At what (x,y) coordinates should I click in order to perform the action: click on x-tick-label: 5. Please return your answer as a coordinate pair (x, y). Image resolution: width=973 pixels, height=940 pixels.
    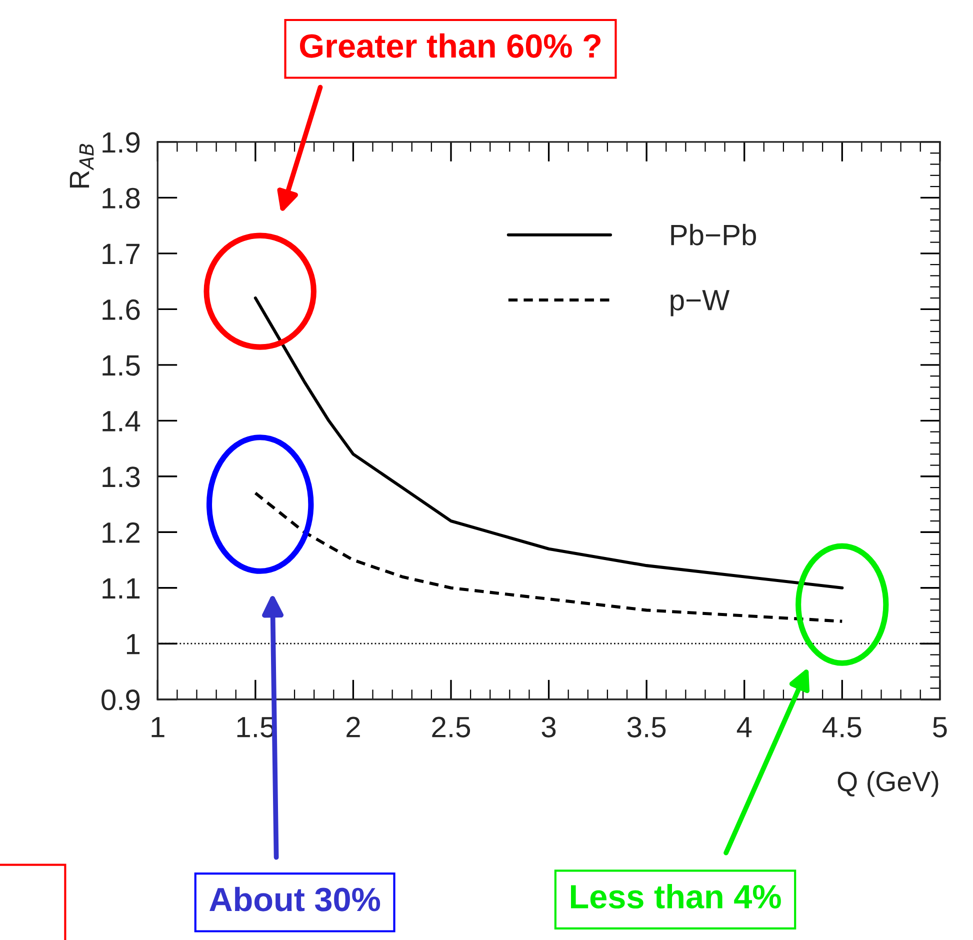
    Looking at the image, I should click on (939, 727).